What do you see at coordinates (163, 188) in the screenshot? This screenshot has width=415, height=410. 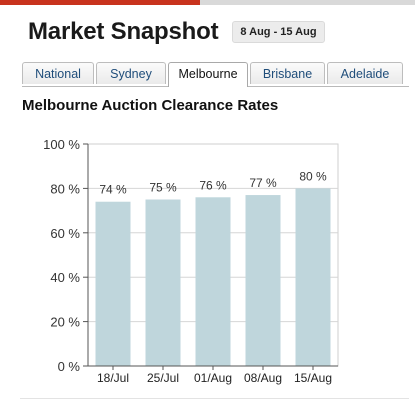 I see `data-label: 75 %` at bounding box center [163, 188].